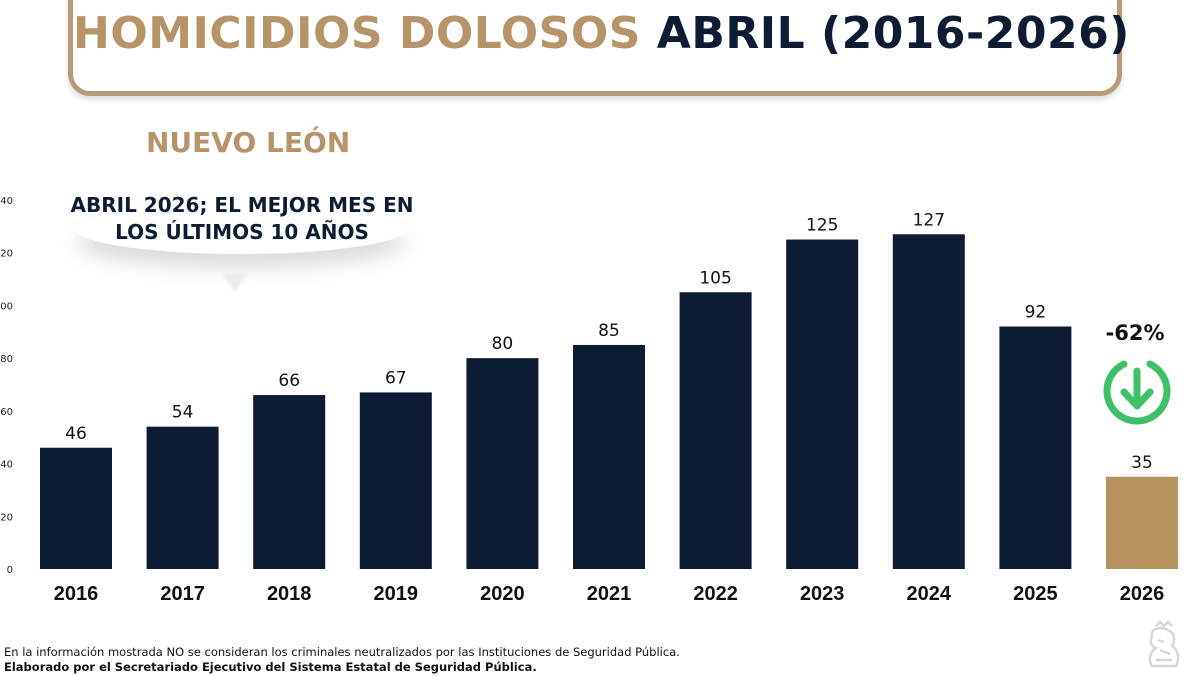 The width and height of the screenshot is (1200, 676). What do you see at coordinates (6, 254) in the screenshot?
I see `y-tick-label: 120` at bounding box center [6, 254].